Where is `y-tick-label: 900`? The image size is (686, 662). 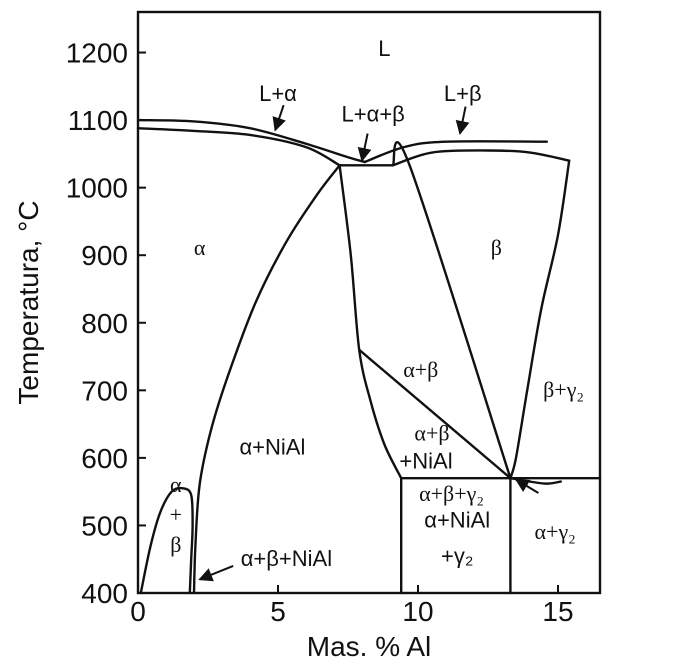 y-tick-label: 900 is located at coordinates (104, 255).